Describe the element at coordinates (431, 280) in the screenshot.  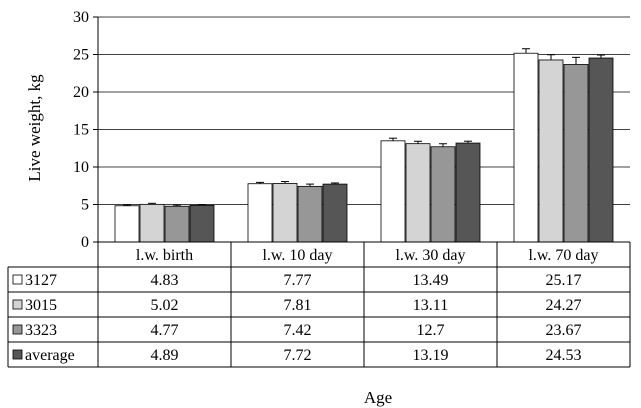
I see `data-label: 13.49` at that location.